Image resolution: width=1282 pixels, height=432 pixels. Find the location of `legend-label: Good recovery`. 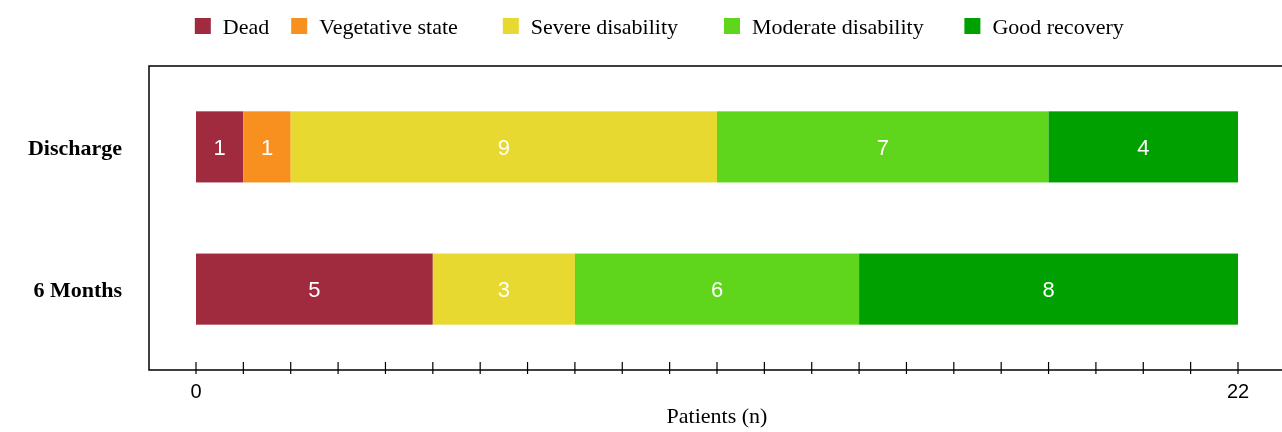

legend-label: Good recovery is located at coordinates (1058, 26).